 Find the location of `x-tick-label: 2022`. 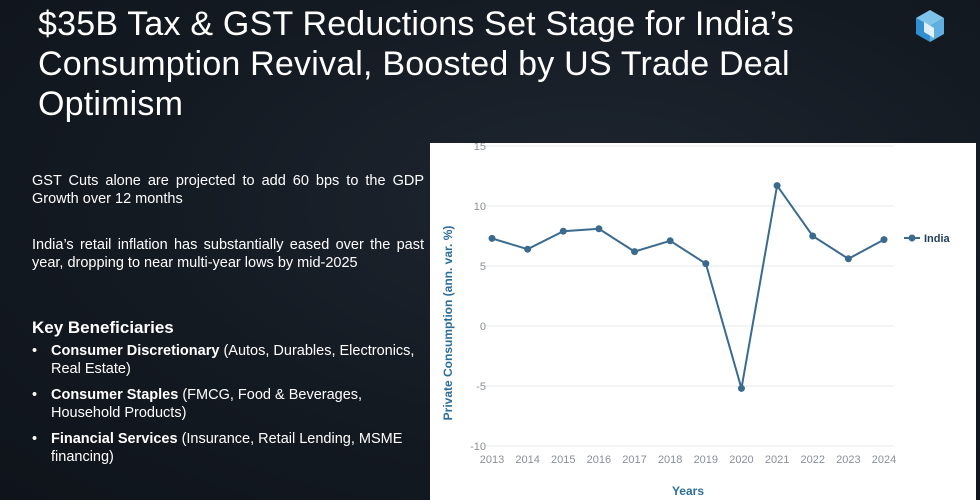

x-tick-label: 2022 is located at coordinates (812, 460).